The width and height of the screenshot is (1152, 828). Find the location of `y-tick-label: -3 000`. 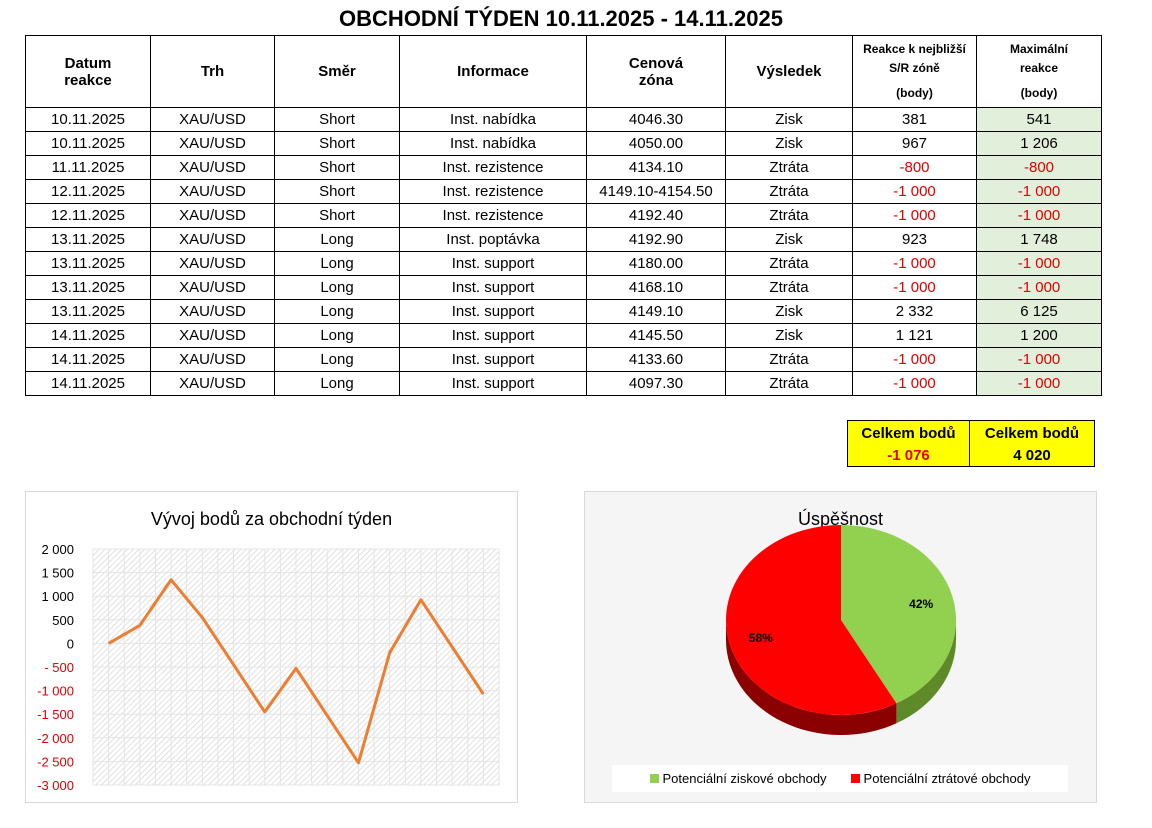

y-tick-label: -3 000 is located at coordinates (55, 785).